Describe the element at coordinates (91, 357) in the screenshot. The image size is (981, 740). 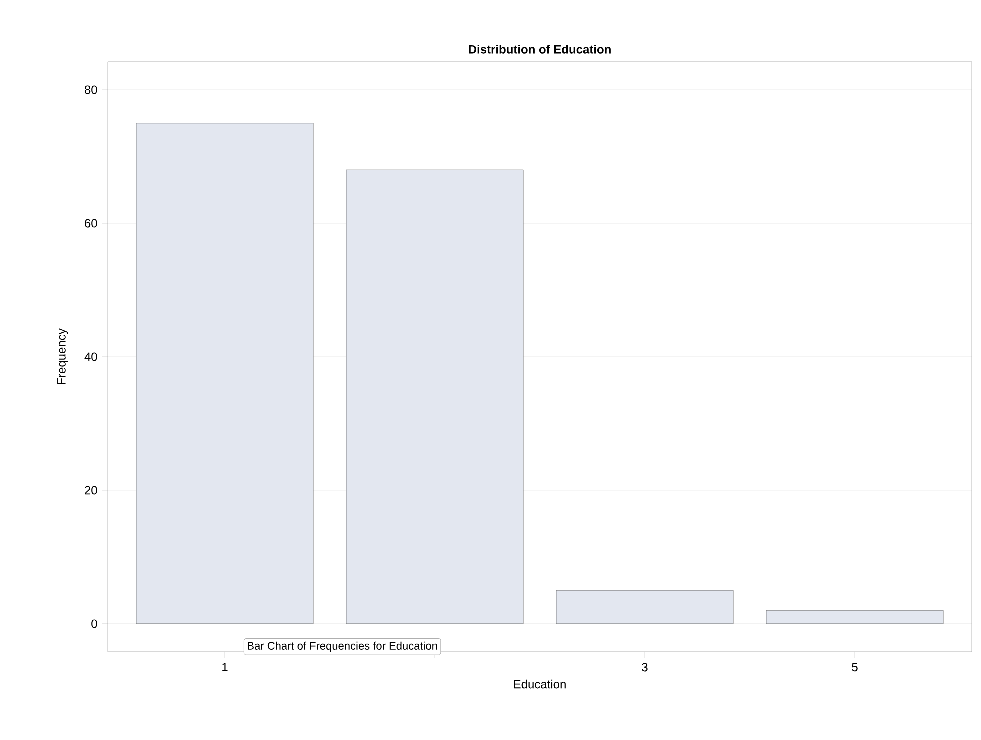
I see `y-tick-label: 40` at that location.